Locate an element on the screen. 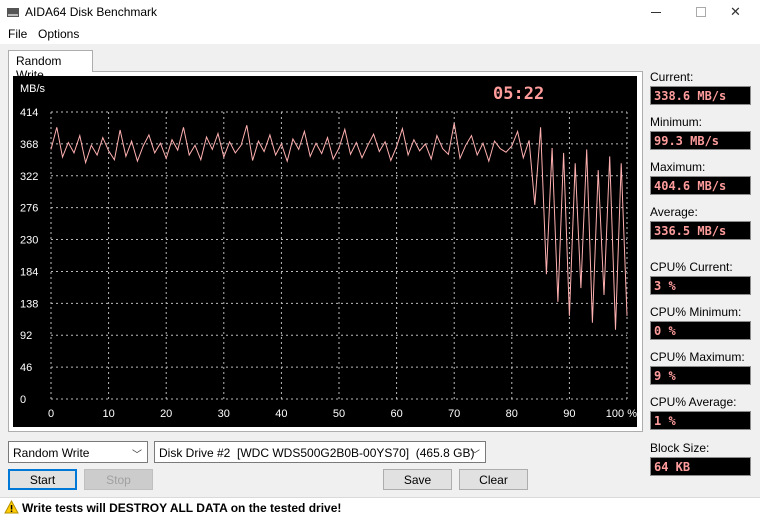 This screenshot has height=517, width=760. x-tick-label: 50 is located at coordinates (339, 414).